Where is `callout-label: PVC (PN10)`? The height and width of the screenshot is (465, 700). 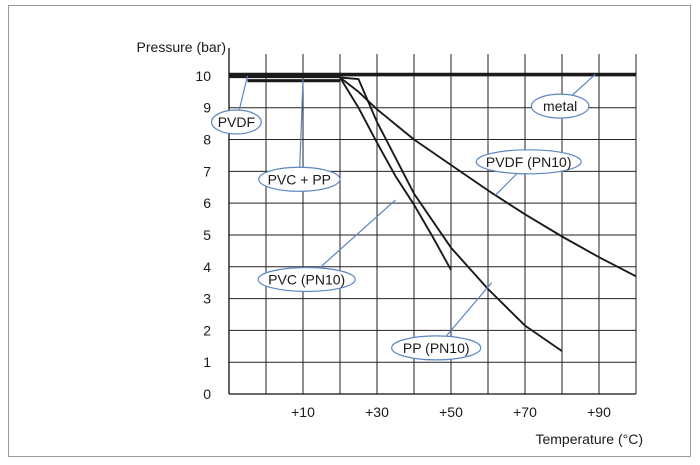 callout-label: PVC (PN10) is located at coordinates (306, 279).